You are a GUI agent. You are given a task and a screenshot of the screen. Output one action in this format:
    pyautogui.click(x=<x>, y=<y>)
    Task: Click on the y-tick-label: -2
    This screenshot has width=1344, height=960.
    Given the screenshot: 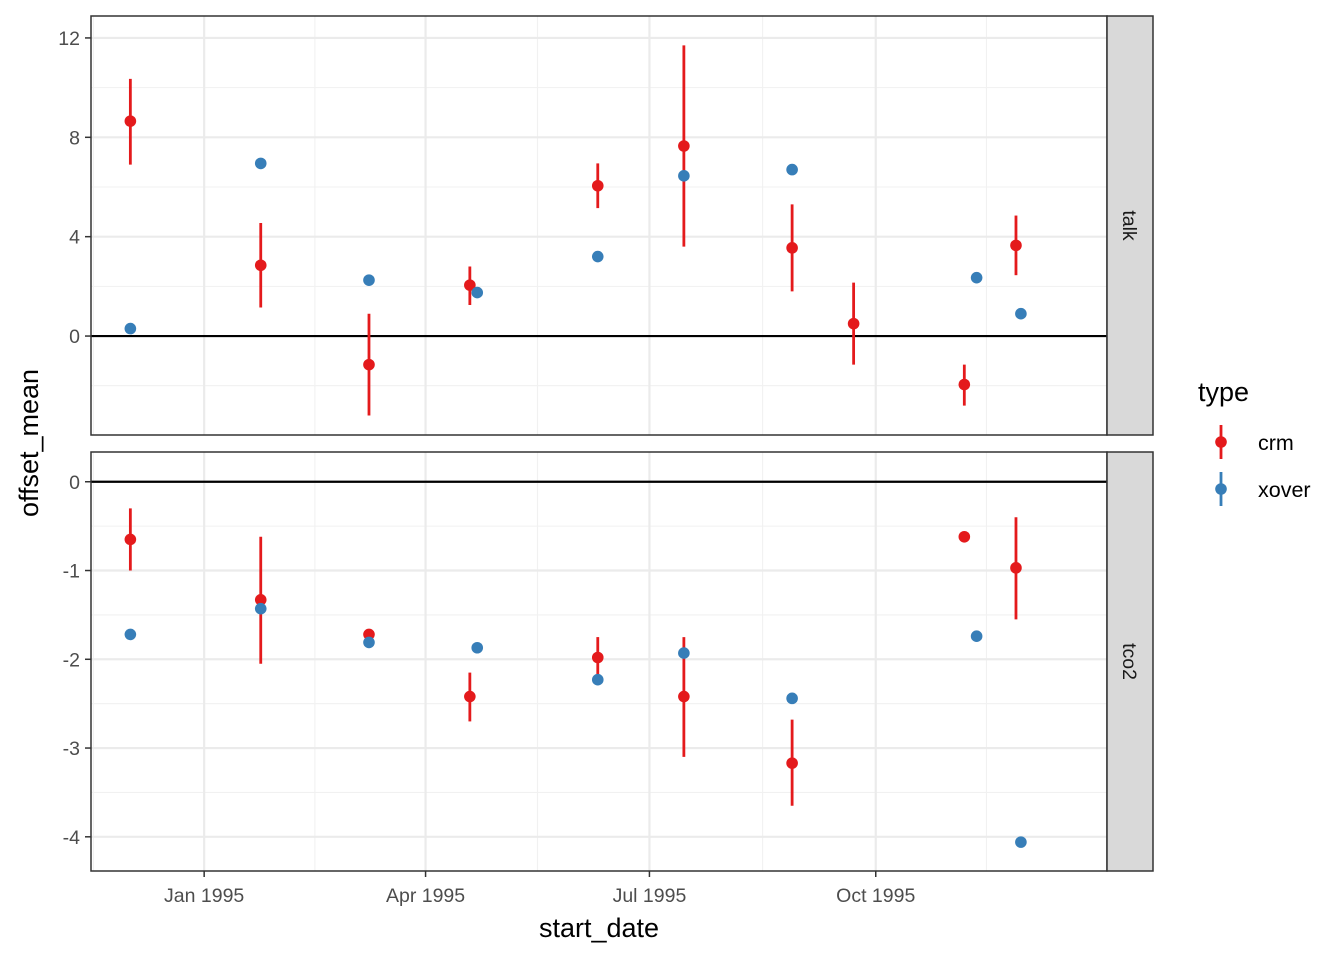 What is the action you would take?
    pyautogui.click(x=71, y=660)
    